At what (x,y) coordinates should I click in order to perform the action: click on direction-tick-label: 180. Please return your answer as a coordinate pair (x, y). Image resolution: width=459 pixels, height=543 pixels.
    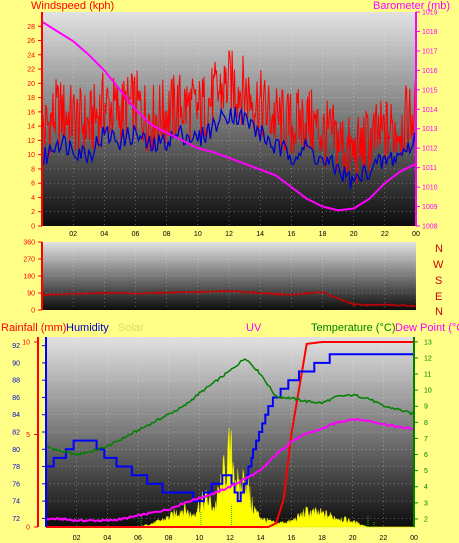
    Looking at the image, I should click on (29, 277).